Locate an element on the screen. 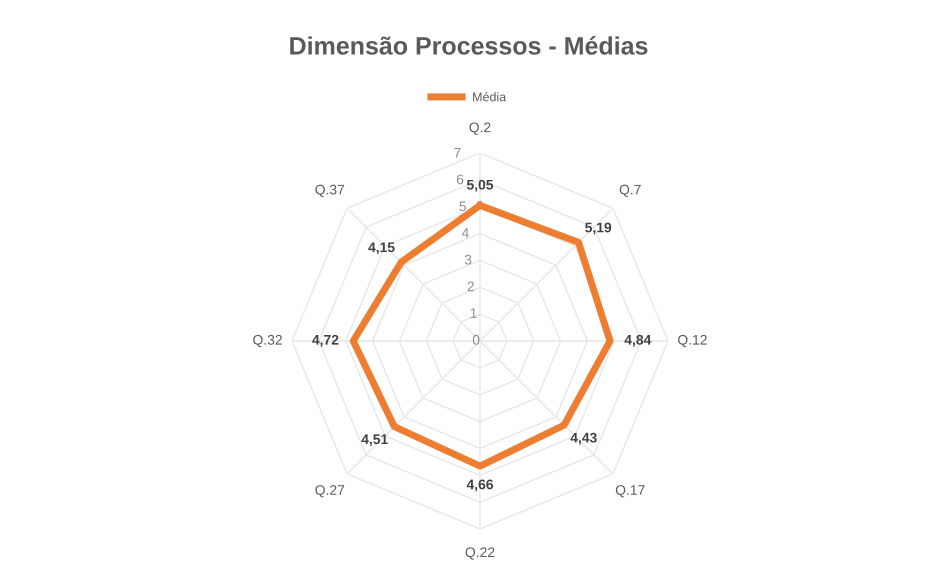 This screenshot has width=937, height=563. text: 4,43 is located at coordinates (583, 438).